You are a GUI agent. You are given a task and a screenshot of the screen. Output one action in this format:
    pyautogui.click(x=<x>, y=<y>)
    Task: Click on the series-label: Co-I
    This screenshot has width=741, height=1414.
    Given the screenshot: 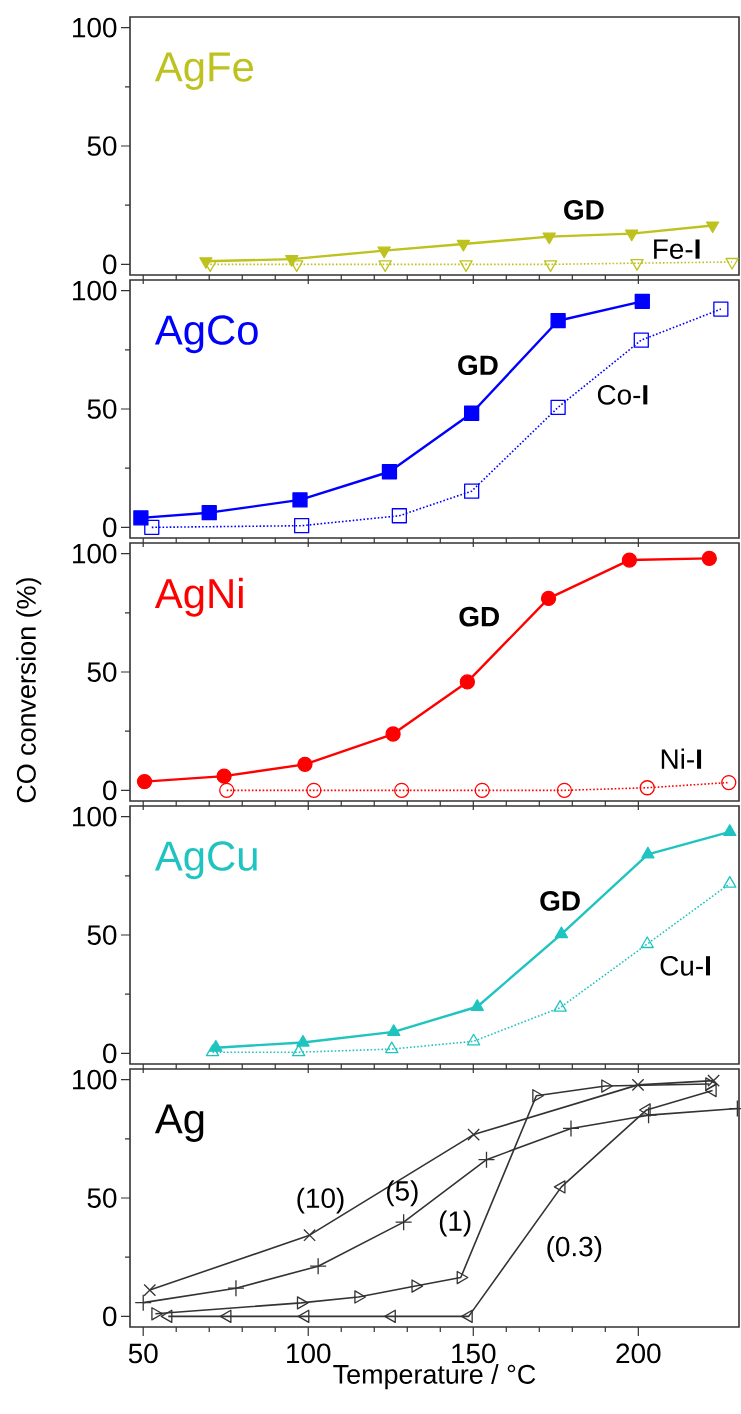 What is the action you would take?
    pyautogui.click(x=622, y=394)
    